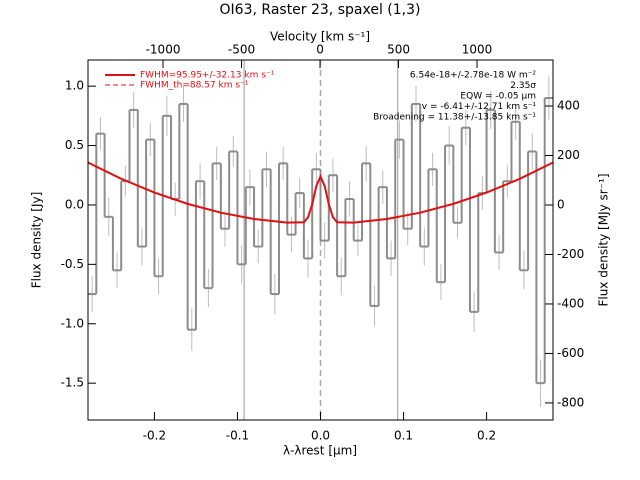  What do you see at coordinates (37, 240) in the screenshot?
I see `y-axis-label: Flux density [Jy]` at bounding box center [37, 240].